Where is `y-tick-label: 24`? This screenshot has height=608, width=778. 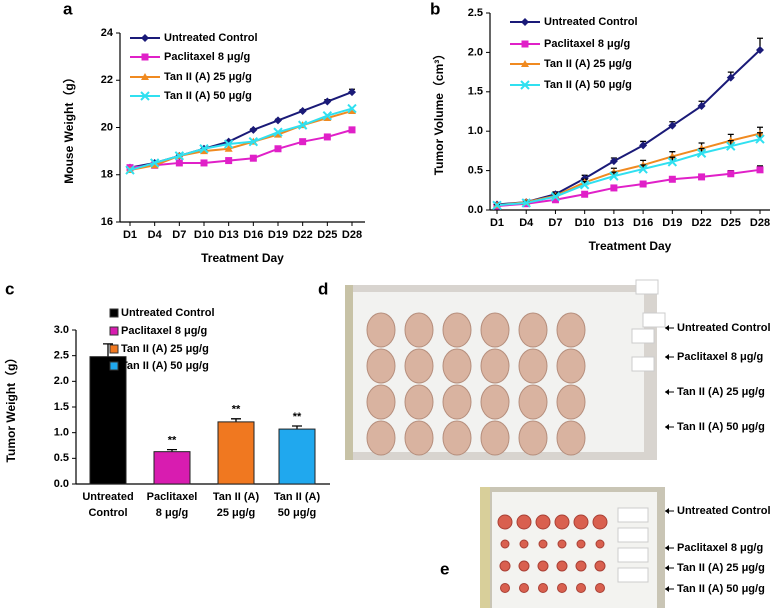 y-tick-label: 24 is located at coordinates (107, 33).